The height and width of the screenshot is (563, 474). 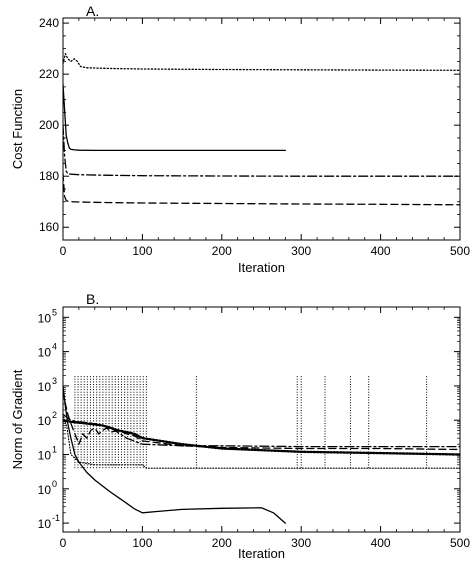 What do you see at coordinates (261, 437) in the screenshot?
I see `series-line-bold-dotted` at bounding box center [261, 437].